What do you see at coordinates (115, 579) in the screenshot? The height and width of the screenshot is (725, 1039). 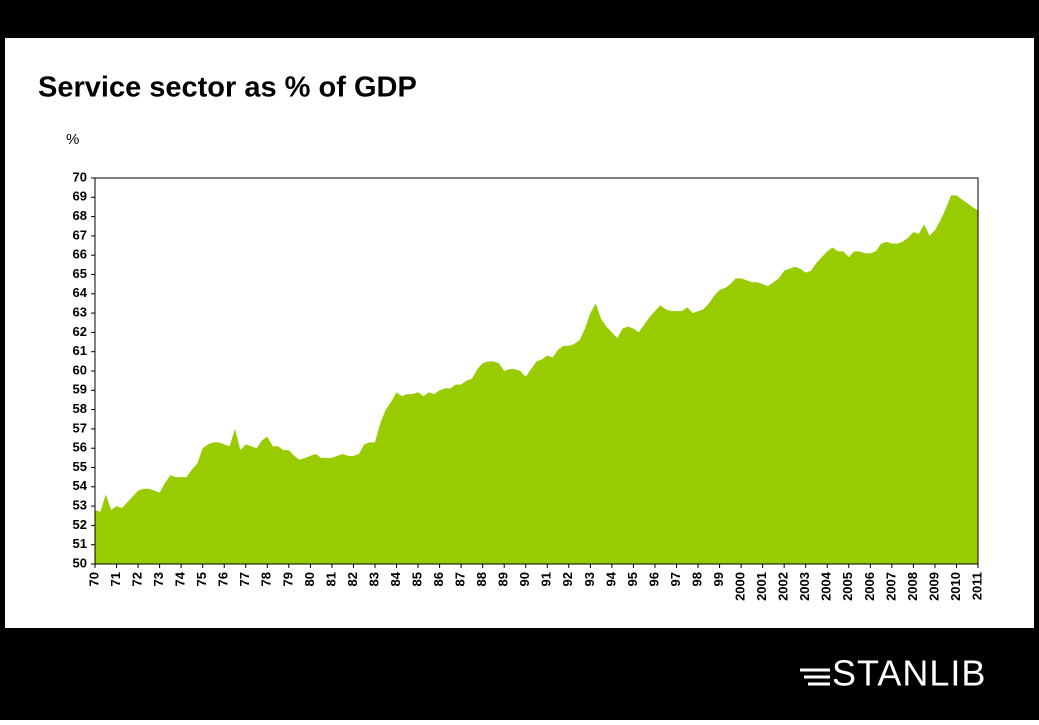 I see `x-tick-label: 71` at bounding box center [115, 579].